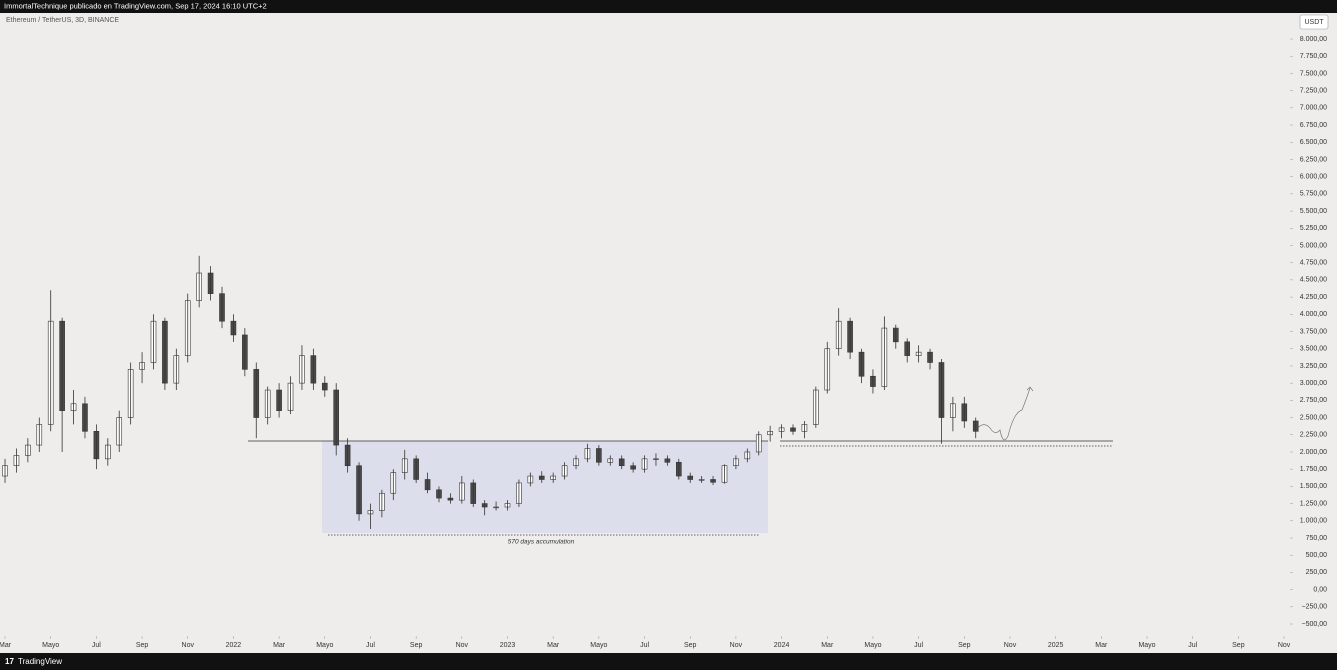 The image size is (1337, 670). Describe the element at coordinates (1313, 503) in the screenshot. I see `y-tick-label: 1.250,00` at that location.